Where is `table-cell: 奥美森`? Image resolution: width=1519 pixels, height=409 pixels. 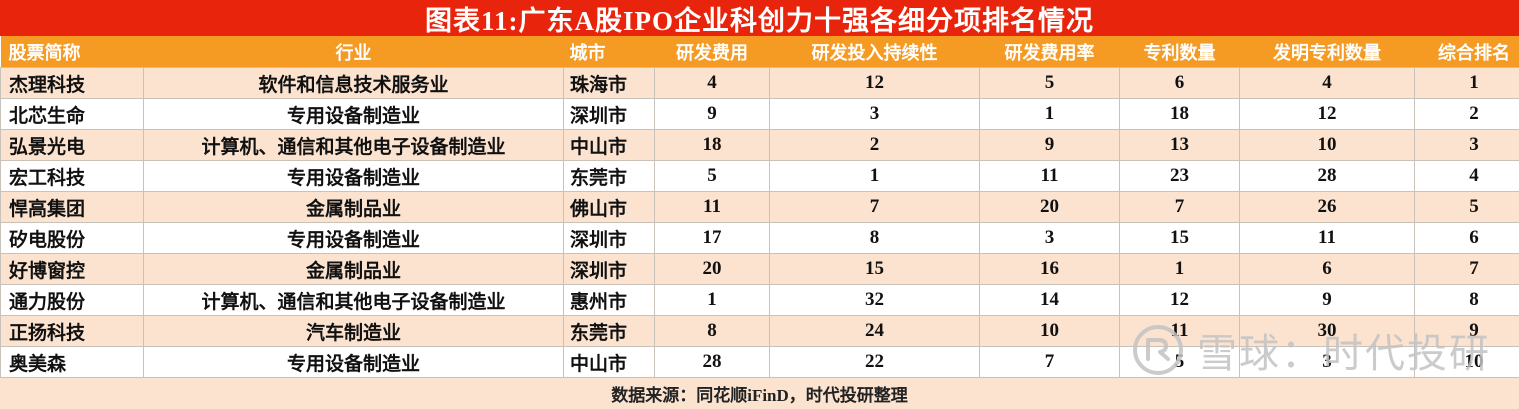
table-cell: 奥美森 is located at coordinates (72, 362).